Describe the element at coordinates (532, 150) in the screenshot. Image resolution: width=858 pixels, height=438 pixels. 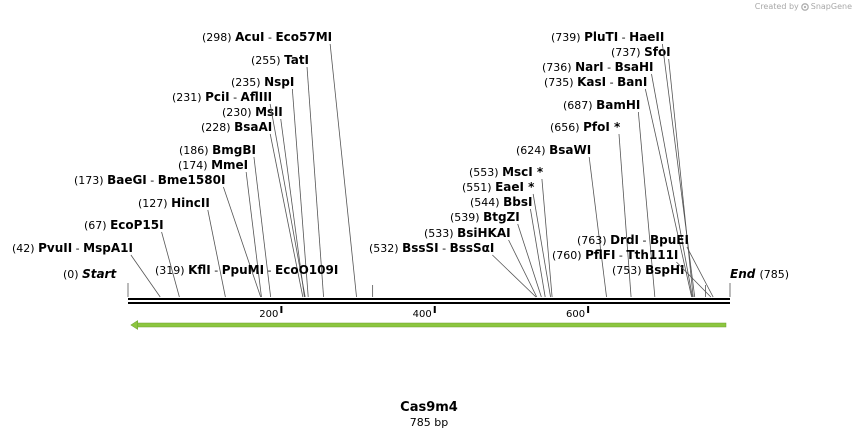
I see `site-position: (624)` at that location.